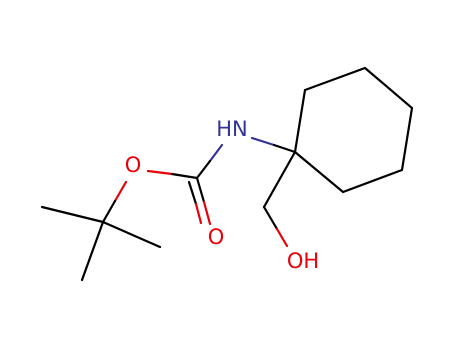 The width and height of the screenshot is (455, 350). I want to click on atom-label: OH, so click(303, 261).